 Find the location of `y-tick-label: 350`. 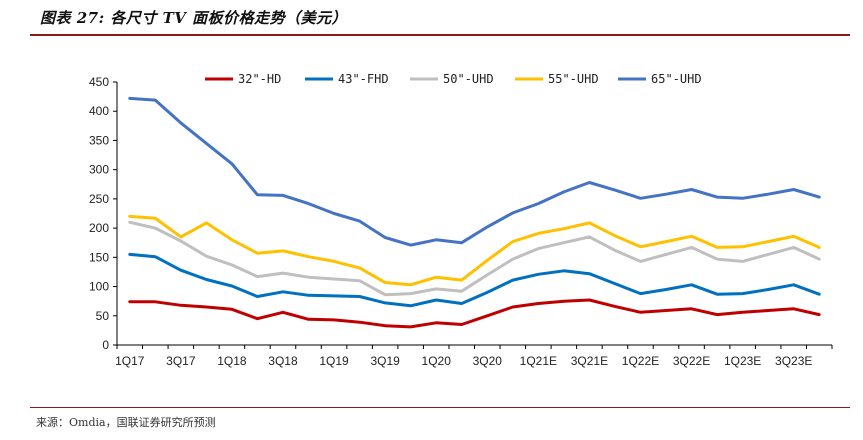

y-tick-label: 350 is located at coordinates (99, 140).